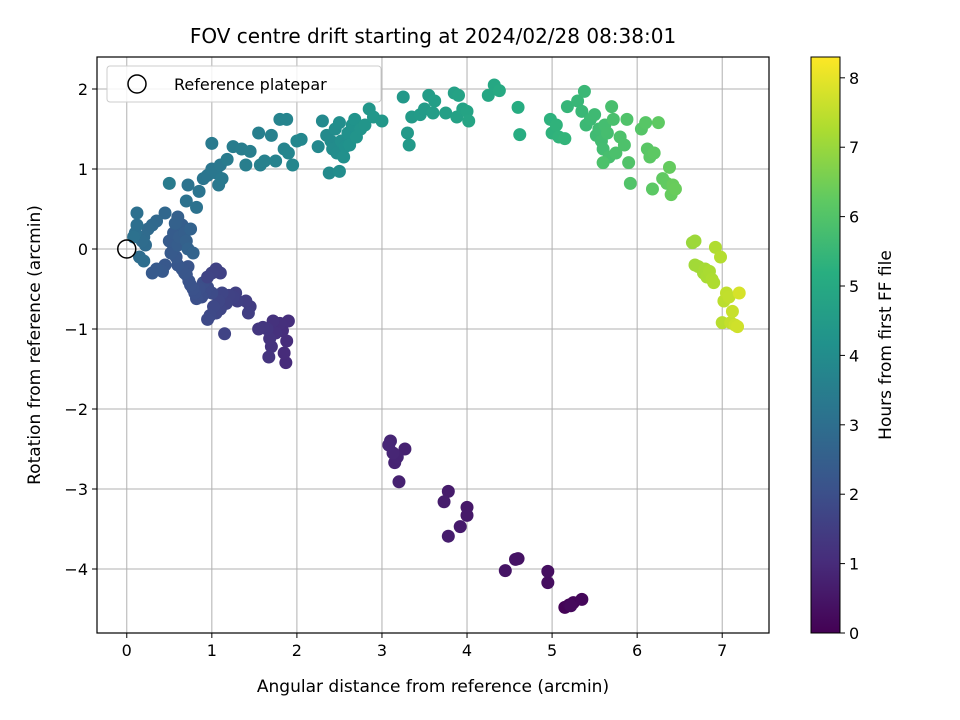 The height and width of the screenshot is (720, 960). I want to click on y-tick-label: 1, so click(83, 169).